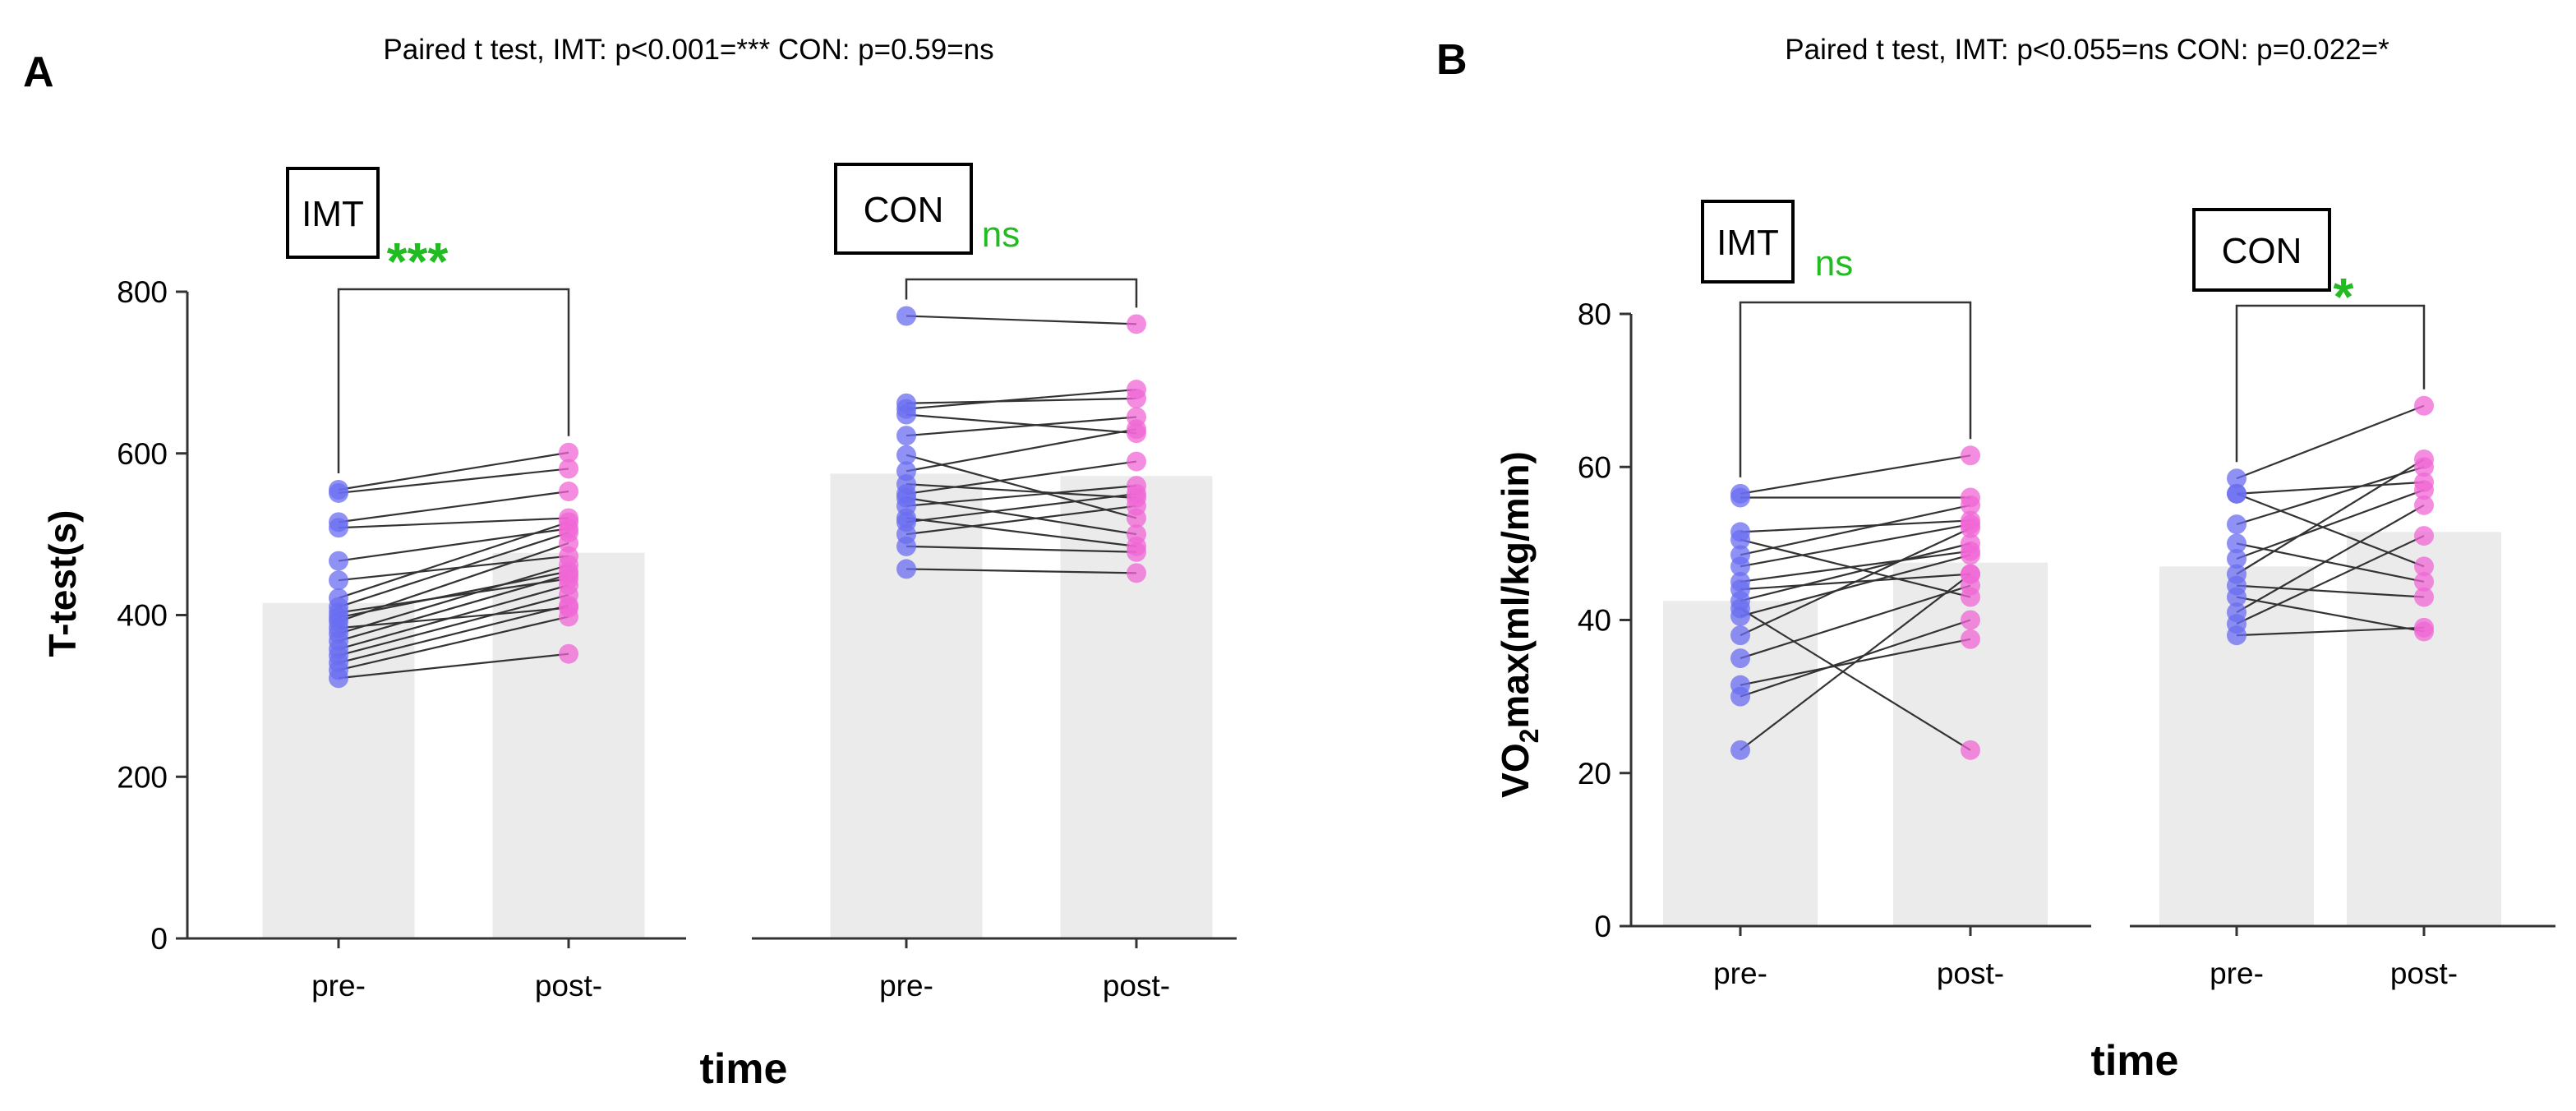 The image size is (2576, 1111). I want to click on y-tick-label: 0, so click(159, 939).